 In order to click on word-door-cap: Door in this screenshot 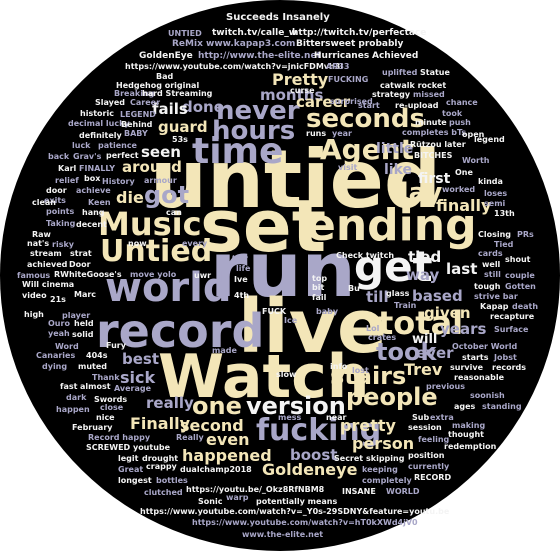, I will do `click(80, 264)`.